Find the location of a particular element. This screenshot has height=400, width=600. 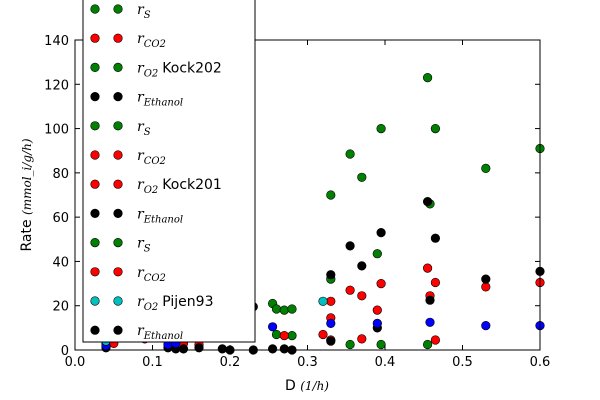

y-tick-label: 20 is located at coordinates (60, 307).